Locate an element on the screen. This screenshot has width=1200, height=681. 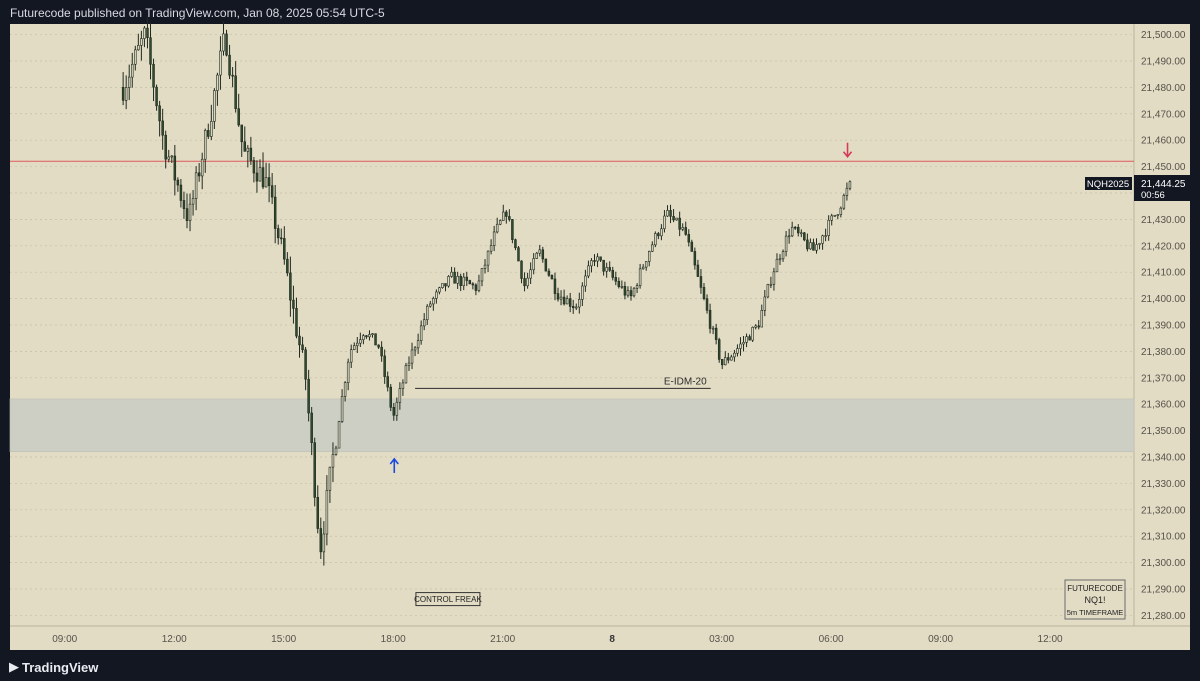
time-tick-label: 18:00 is located at coordinates (393, 639).